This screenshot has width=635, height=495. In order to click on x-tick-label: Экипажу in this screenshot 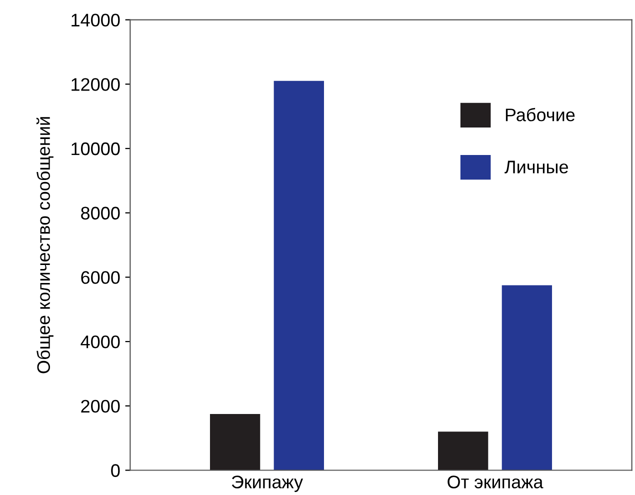, I will do `click(267, 484)`.